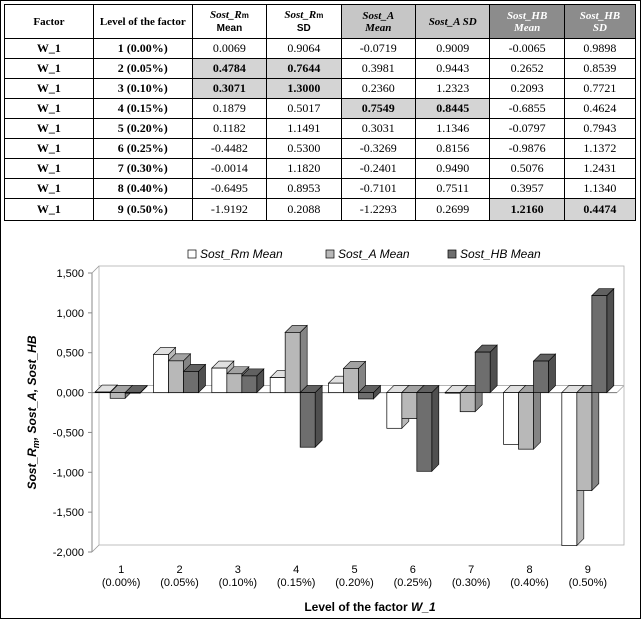 This screenshot has width=641, height=619. What do you see at coordinates (588, 570) in the screenshot?
I see `x-tick-label: 9` at bounding box center [588, 570].